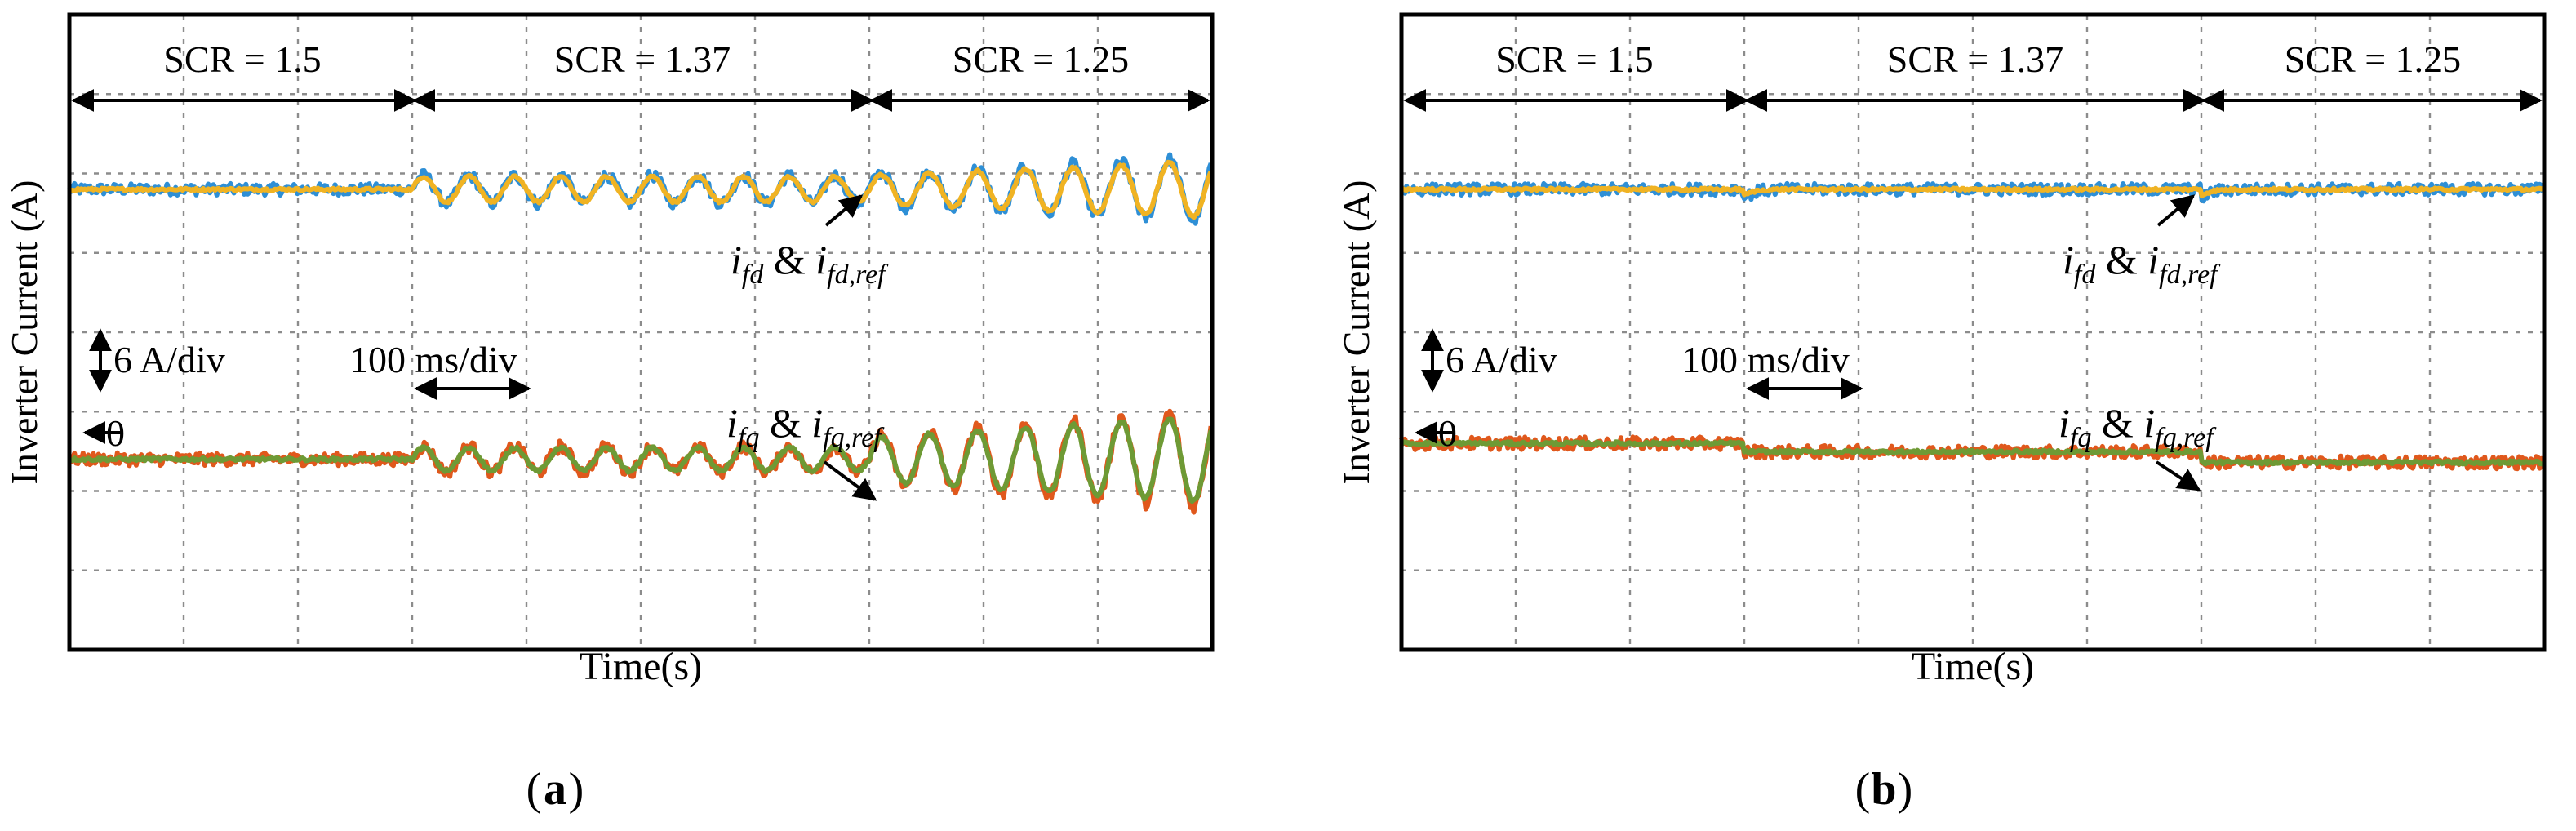  I want to click on panel-b-label: ( b ), so click(1884, 789).